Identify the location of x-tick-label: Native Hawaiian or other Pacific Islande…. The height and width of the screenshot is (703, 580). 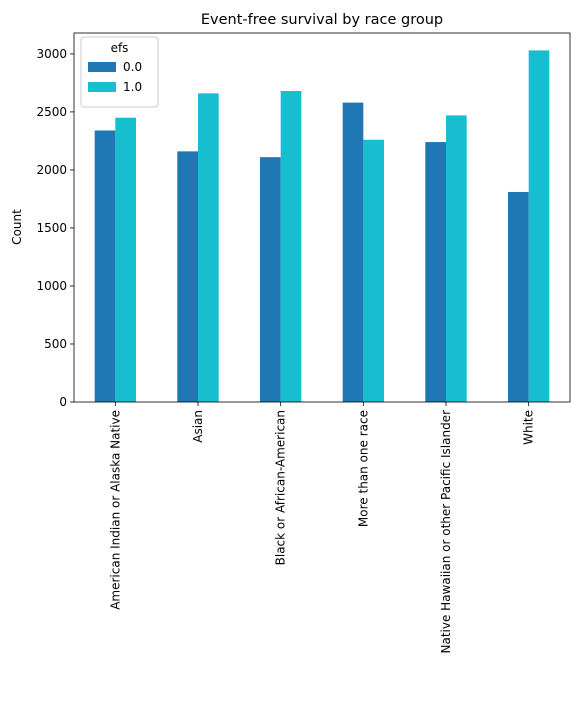
(446, 532).